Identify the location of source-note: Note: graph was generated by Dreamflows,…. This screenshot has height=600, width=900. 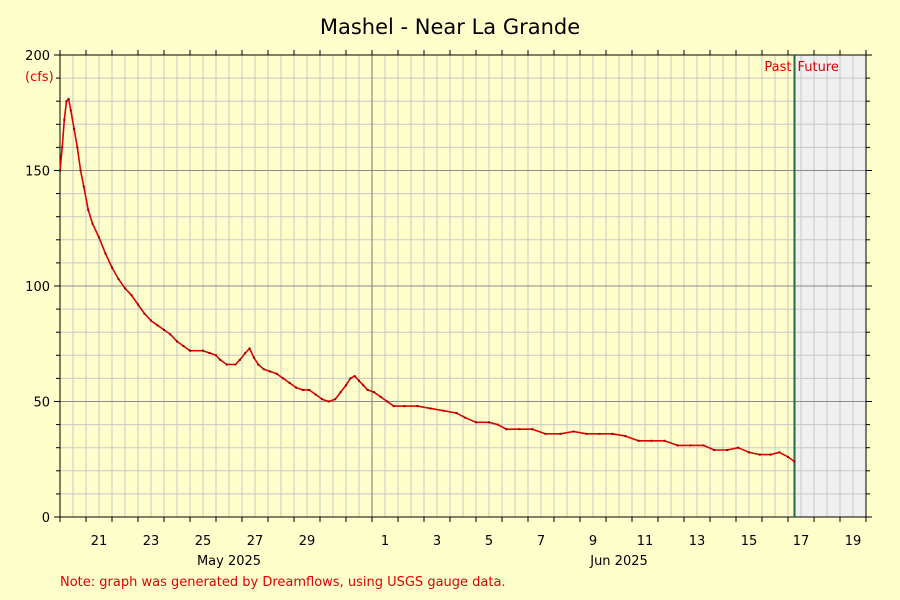
(283, 582).